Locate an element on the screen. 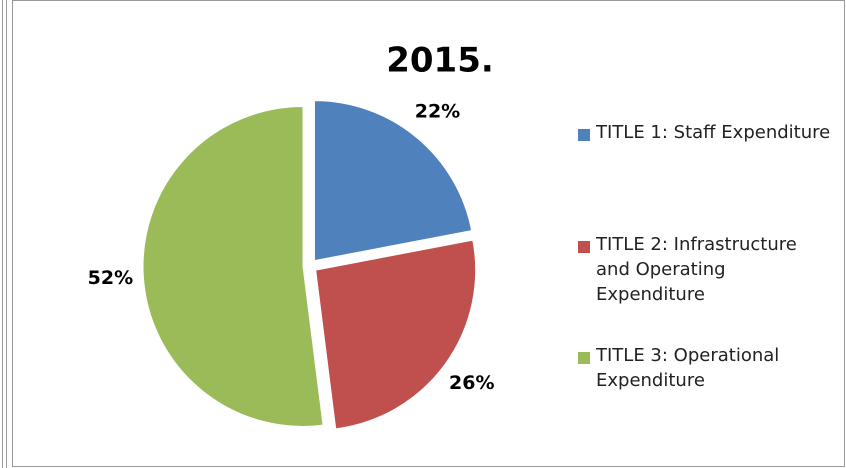 This screenshot has width=846, height=468. data-label: 26% is located at coordinates (471, 383).